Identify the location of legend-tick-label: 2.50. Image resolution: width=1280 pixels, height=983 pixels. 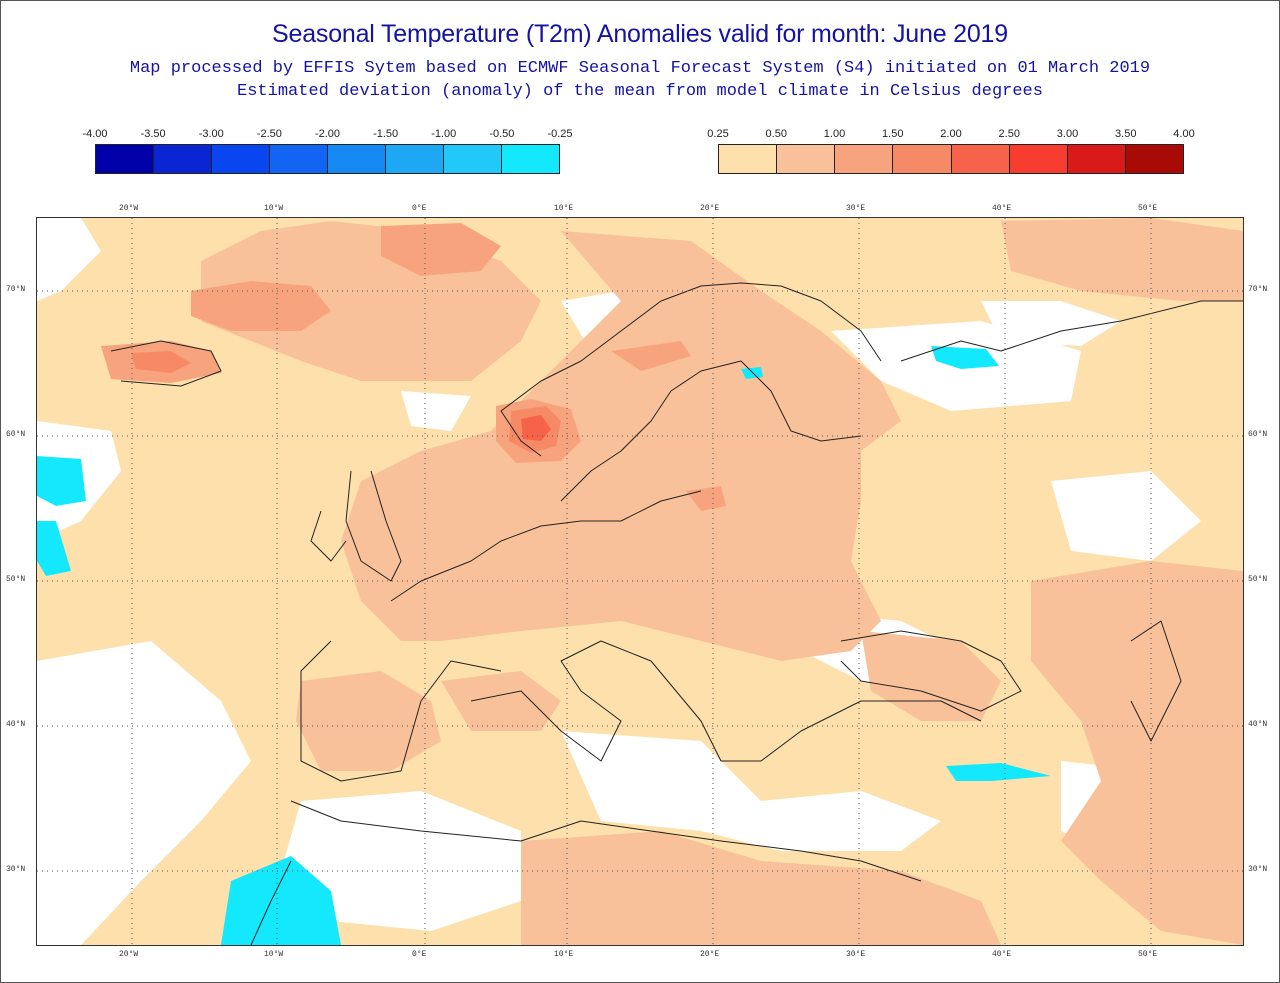
(1009, 134).